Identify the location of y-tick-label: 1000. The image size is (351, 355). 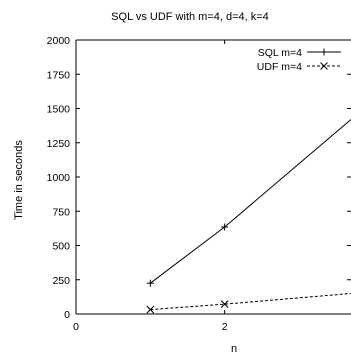
(59, 178).